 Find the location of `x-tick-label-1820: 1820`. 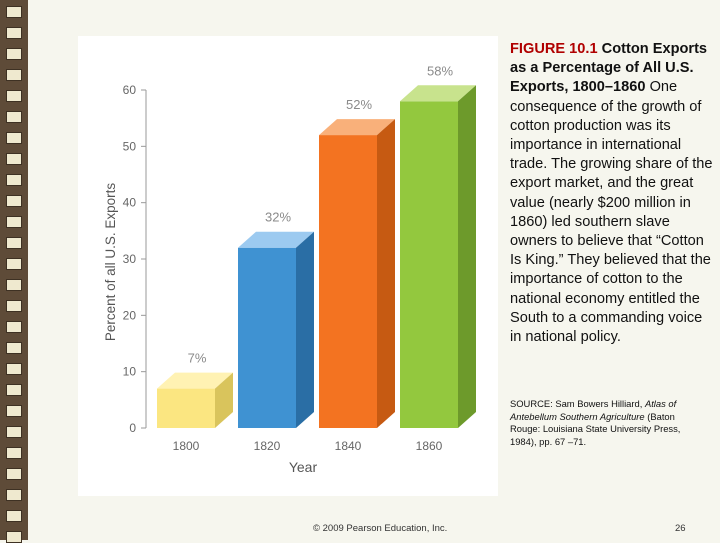

x-tick-label-1820: 1820 is located at coordinates (267, 446).